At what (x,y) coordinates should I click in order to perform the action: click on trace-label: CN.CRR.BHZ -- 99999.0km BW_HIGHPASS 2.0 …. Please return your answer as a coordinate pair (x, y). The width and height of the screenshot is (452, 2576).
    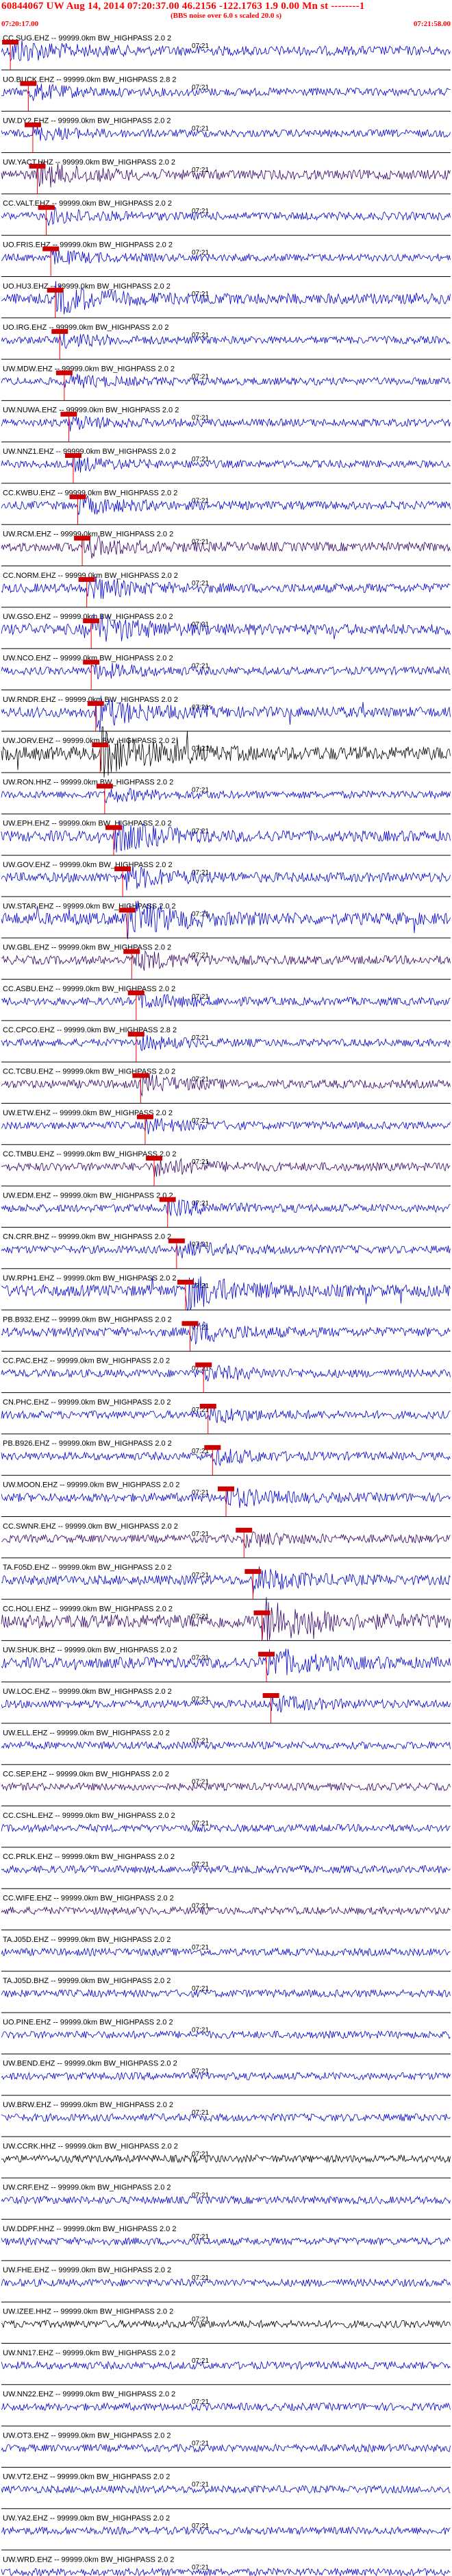
    Looking at the image, I should click on (87, 1237).